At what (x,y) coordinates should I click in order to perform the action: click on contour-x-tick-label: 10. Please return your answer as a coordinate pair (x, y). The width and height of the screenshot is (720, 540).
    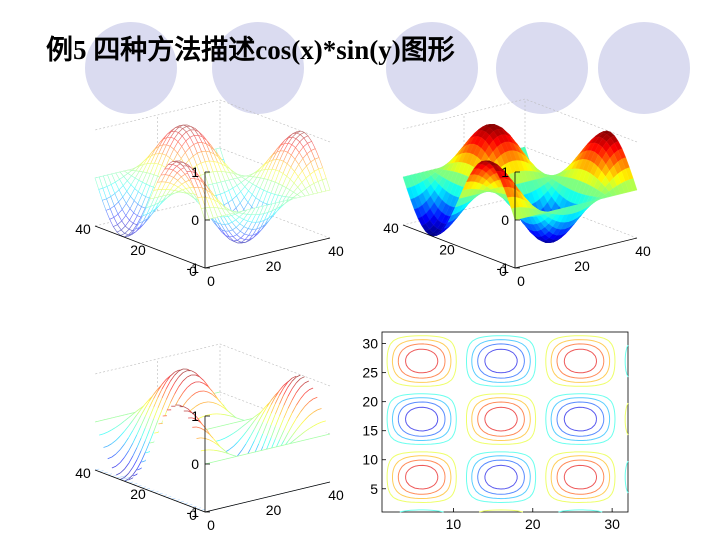
    Looking at the image, I should click on (454, 524).